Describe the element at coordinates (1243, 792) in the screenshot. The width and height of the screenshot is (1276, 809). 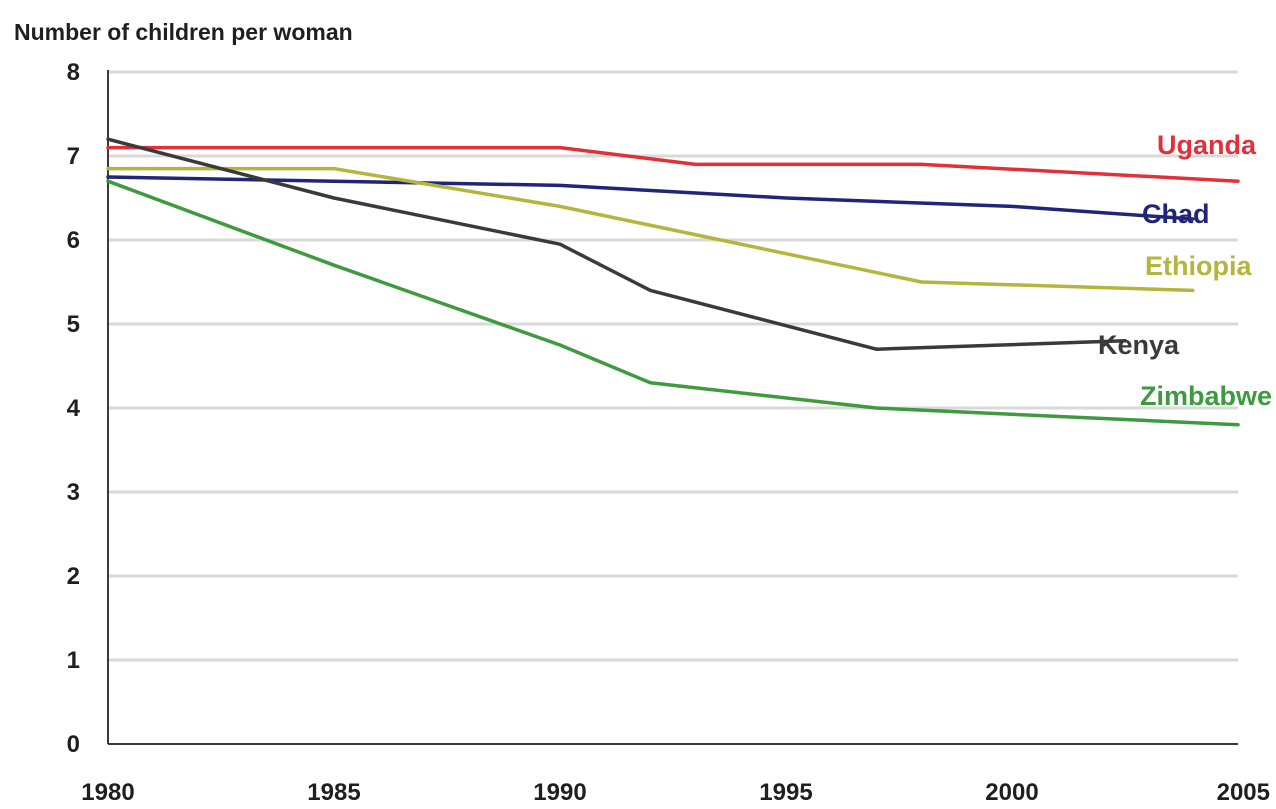
I see `x-tick-label: 2005` at that location.